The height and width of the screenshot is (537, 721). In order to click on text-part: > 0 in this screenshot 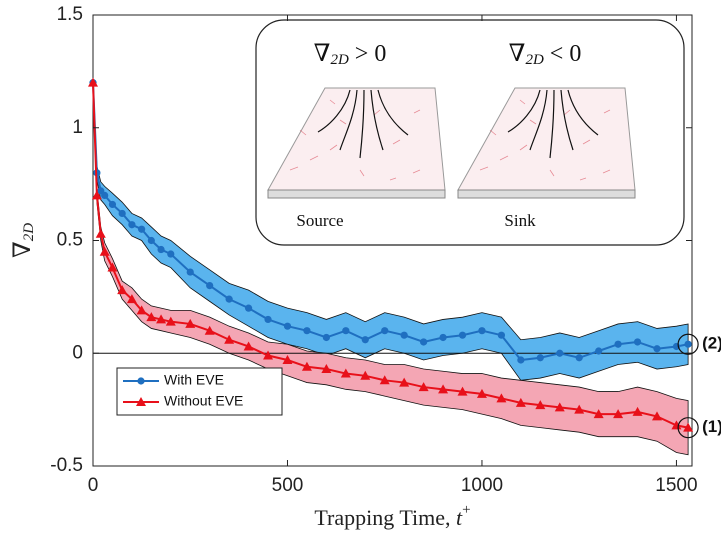, I will do `click(371, 54)`.